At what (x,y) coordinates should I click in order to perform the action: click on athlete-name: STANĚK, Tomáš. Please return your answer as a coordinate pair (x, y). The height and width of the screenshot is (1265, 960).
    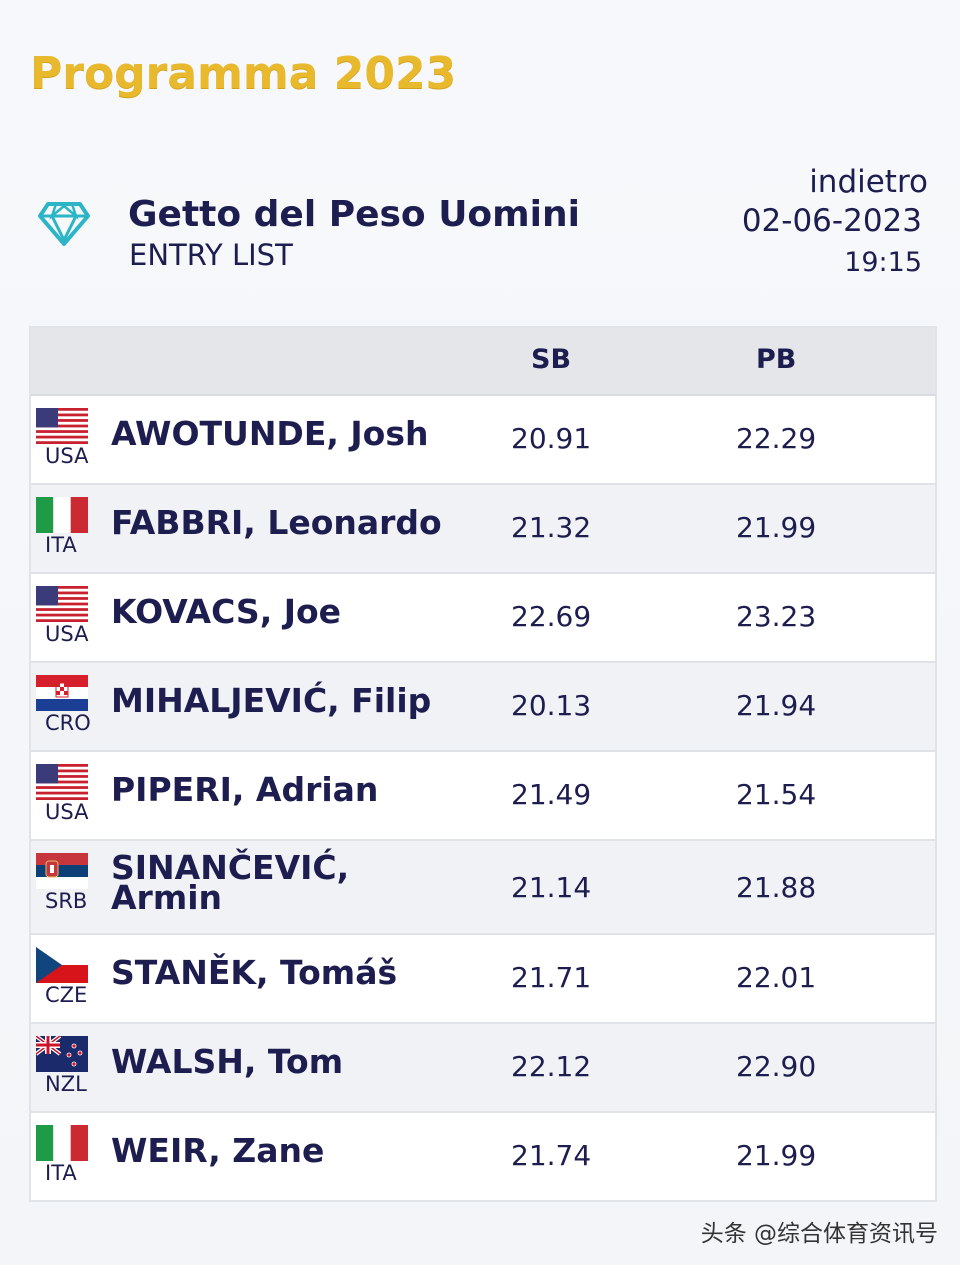
    Looking at the image, I should click on (254, 972).